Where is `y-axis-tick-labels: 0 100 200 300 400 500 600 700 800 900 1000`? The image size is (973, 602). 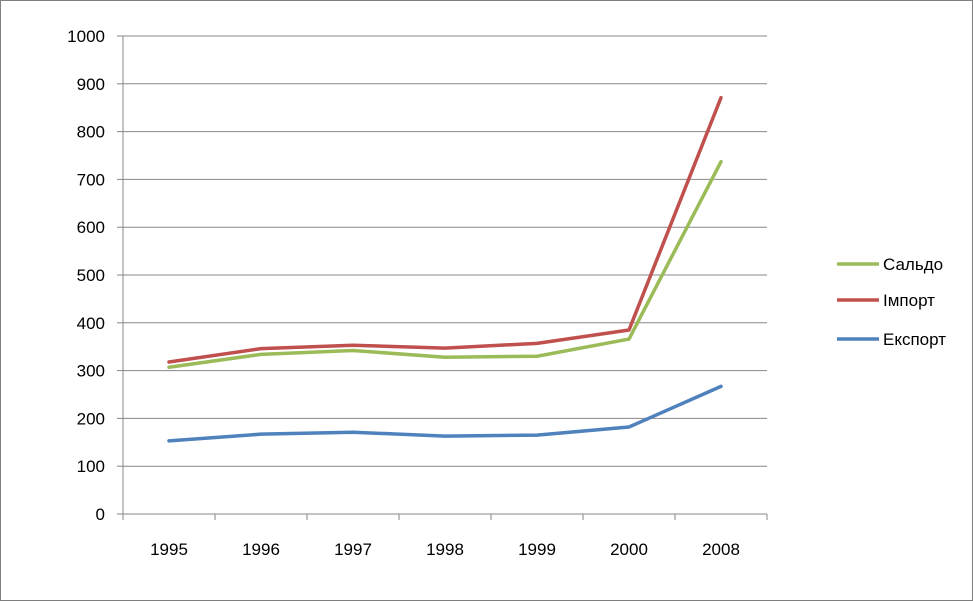 y-axis-tick-labels: 0 100 200 300 400 500 600 700 800 900 1000 is located at coordinates (86, 275).